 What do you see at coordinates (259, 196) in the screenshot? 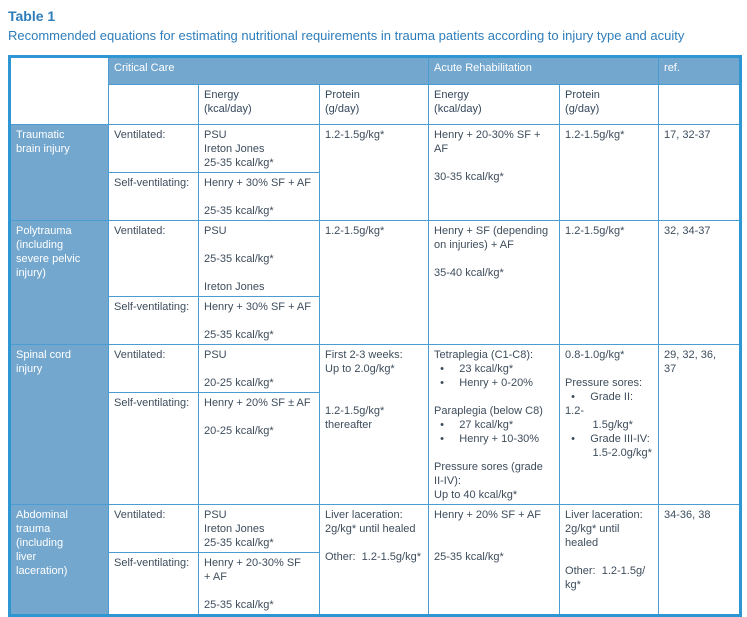
I see `tbi-cc-energy-self: Henry + 30% SF + AF 25-35 kcal/kg*` at bounding box center [259, 196].